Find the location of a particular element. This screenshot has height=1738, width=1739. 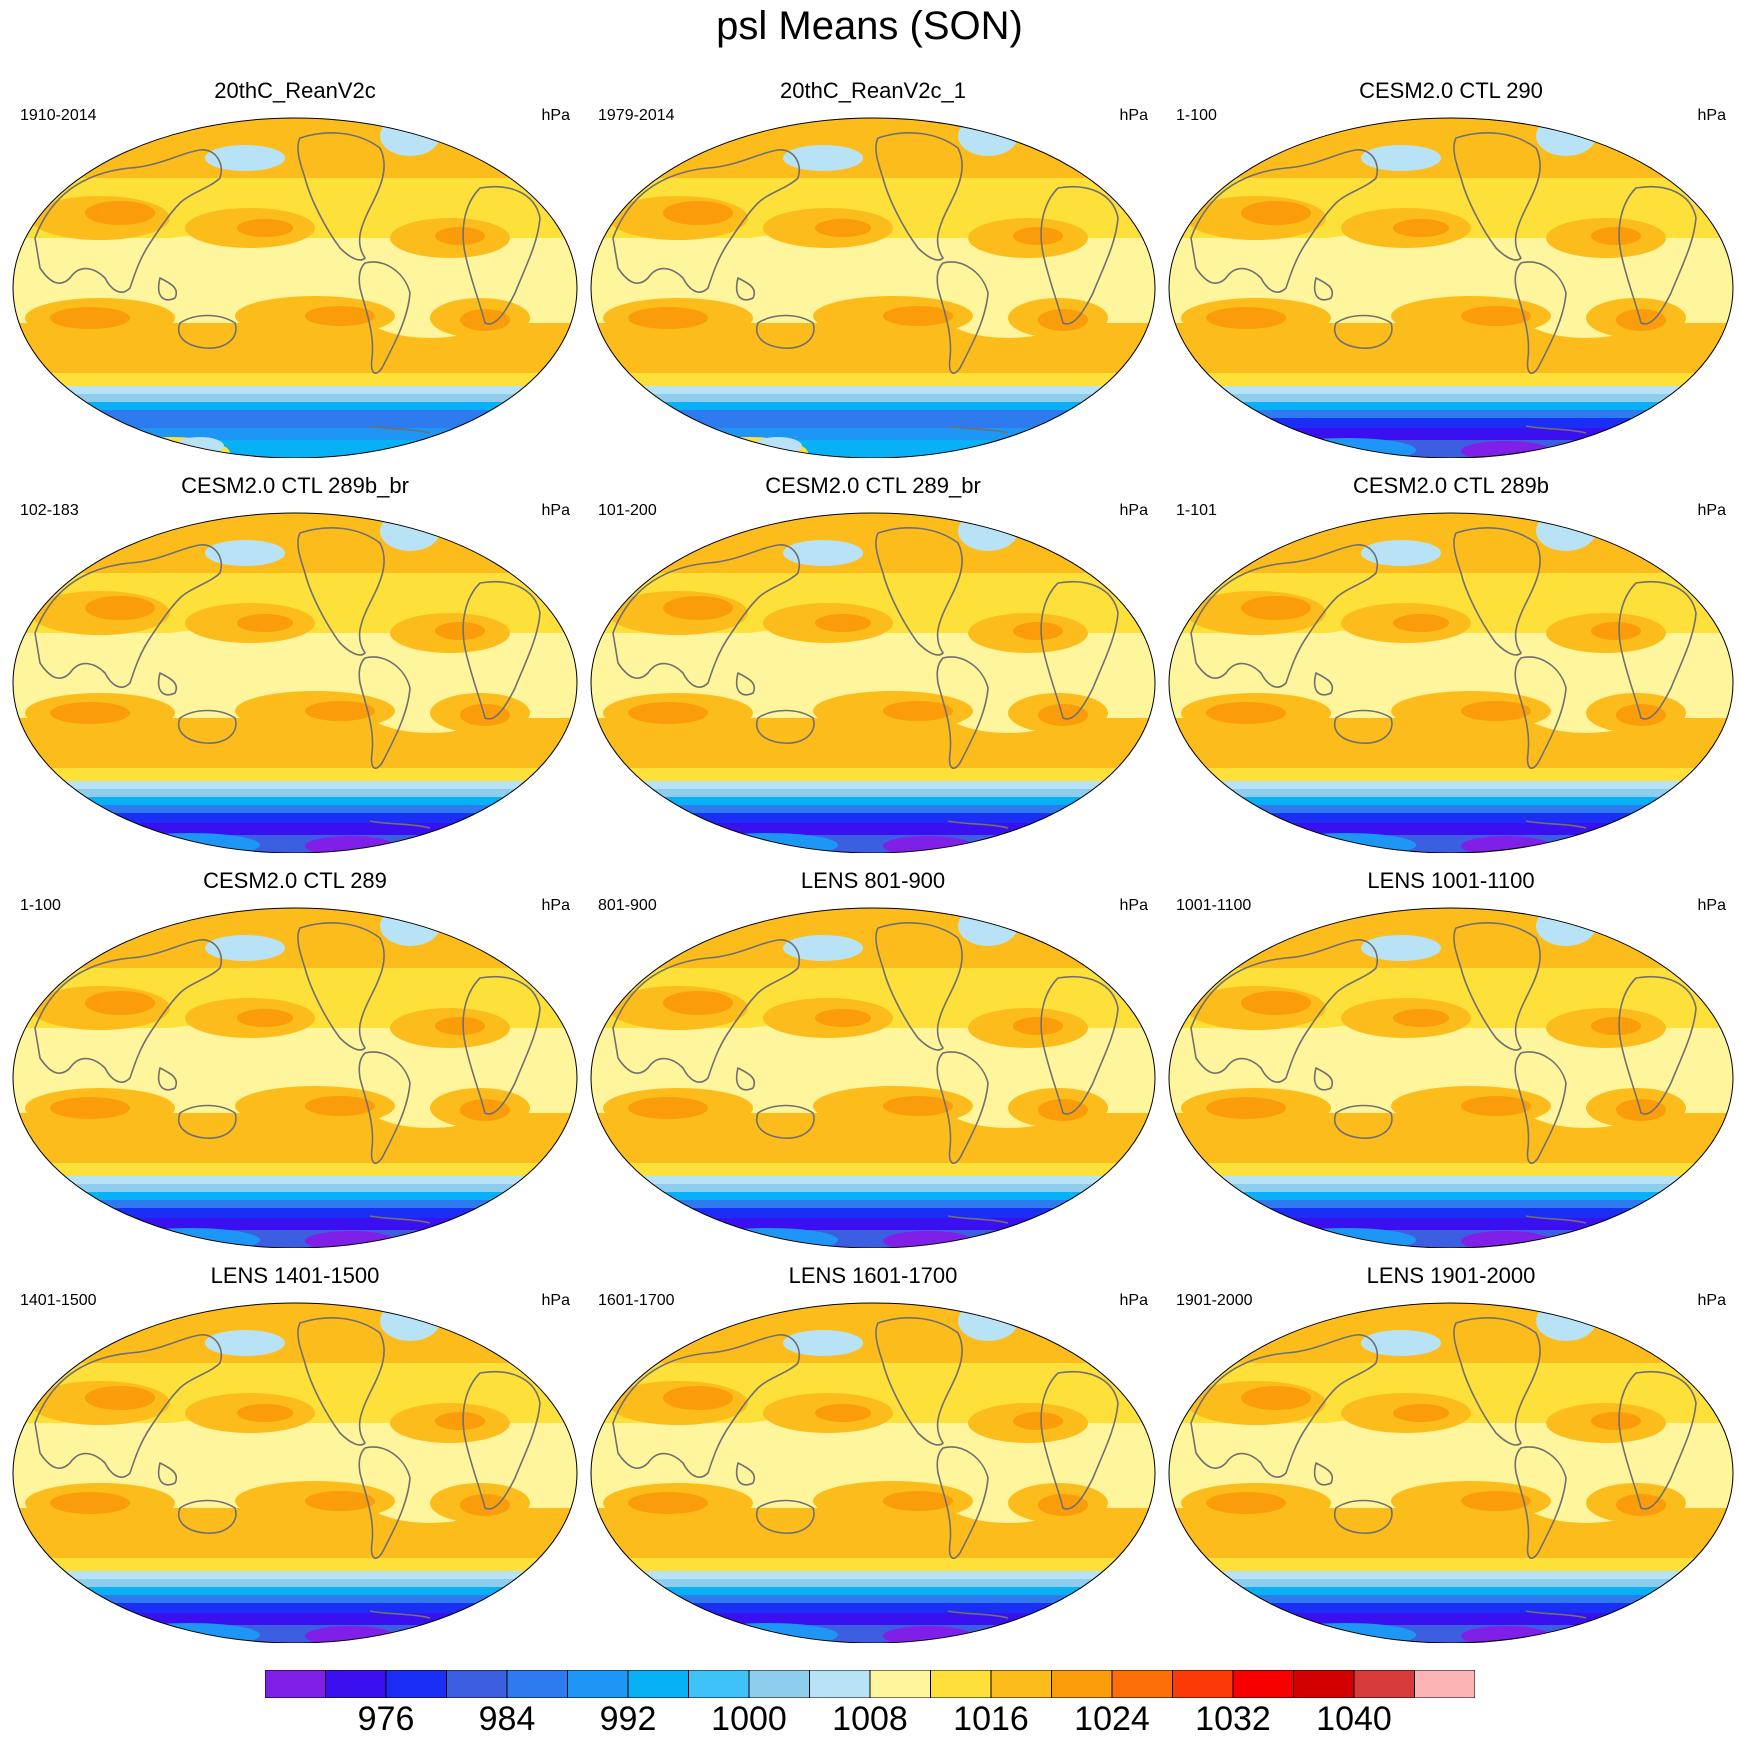

panel-title: CESM2.0 CTL 290 is located at coordinates (1451, 90).